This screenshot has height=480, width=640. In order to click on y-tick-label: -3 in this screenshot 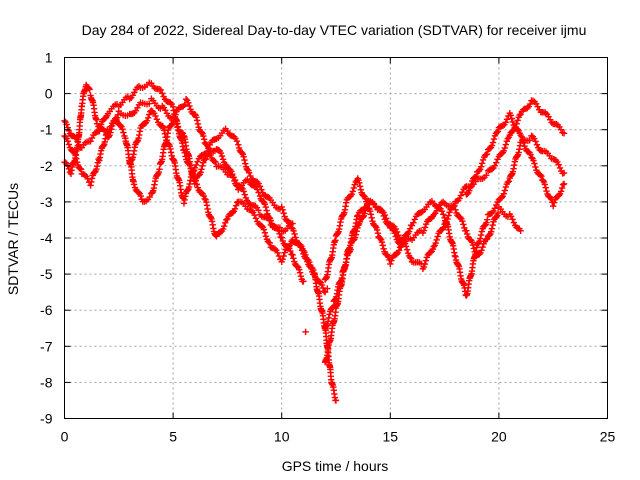, I will do `click(46, 202)`.